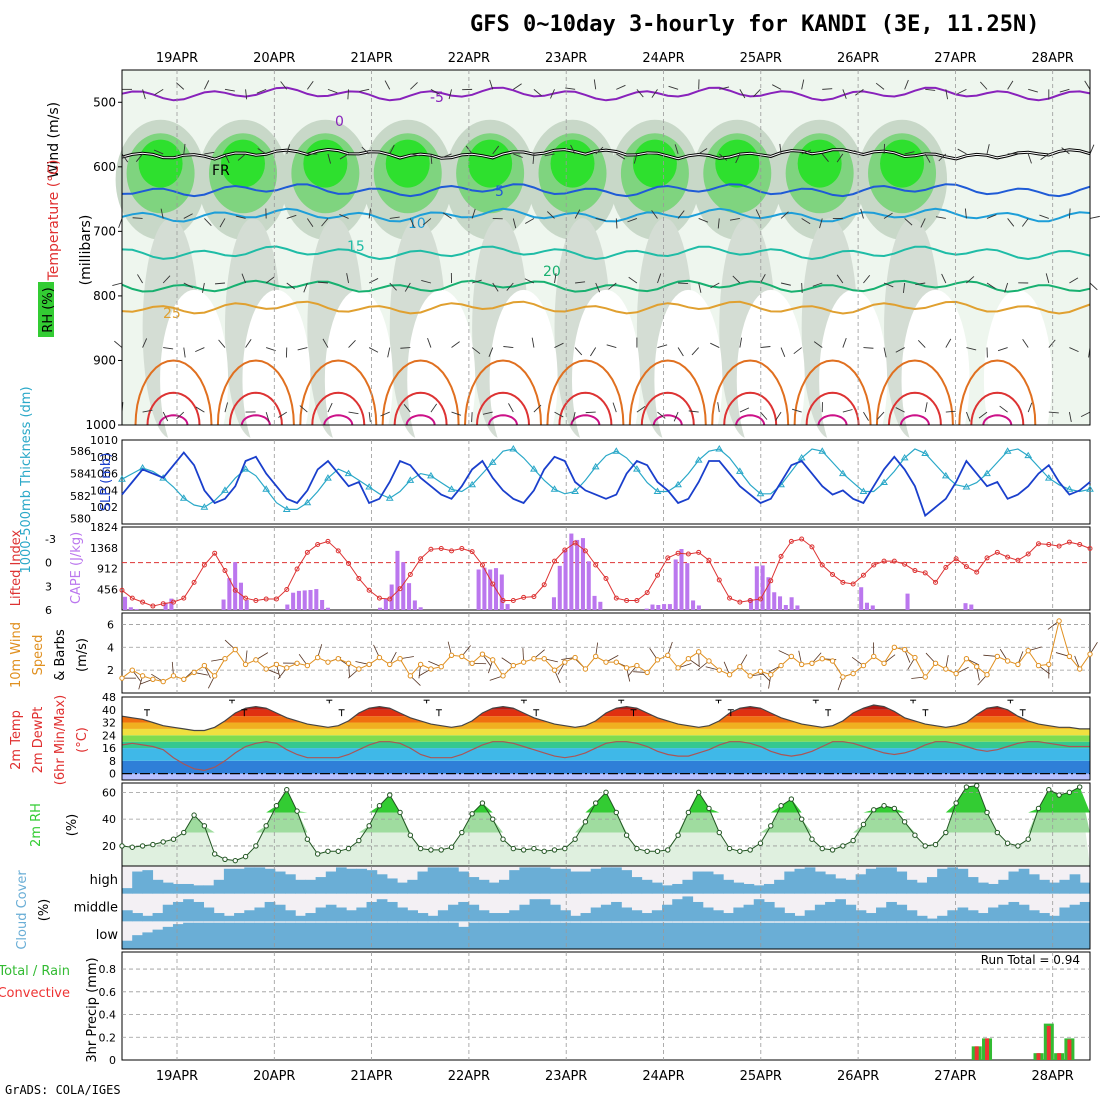 The image size is (1100, 1100). Describe the element at coordinates (80, 451) in the screenshot. I see `thickness-tick-label: 586` at that location.